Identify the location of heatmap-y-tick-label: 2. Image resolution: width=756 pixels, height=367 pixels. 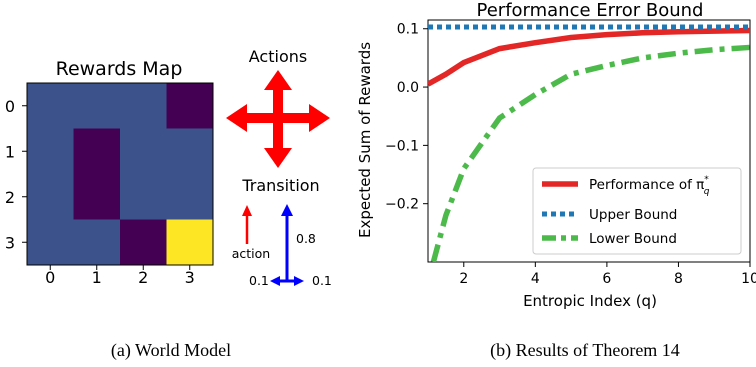
(10, 197).